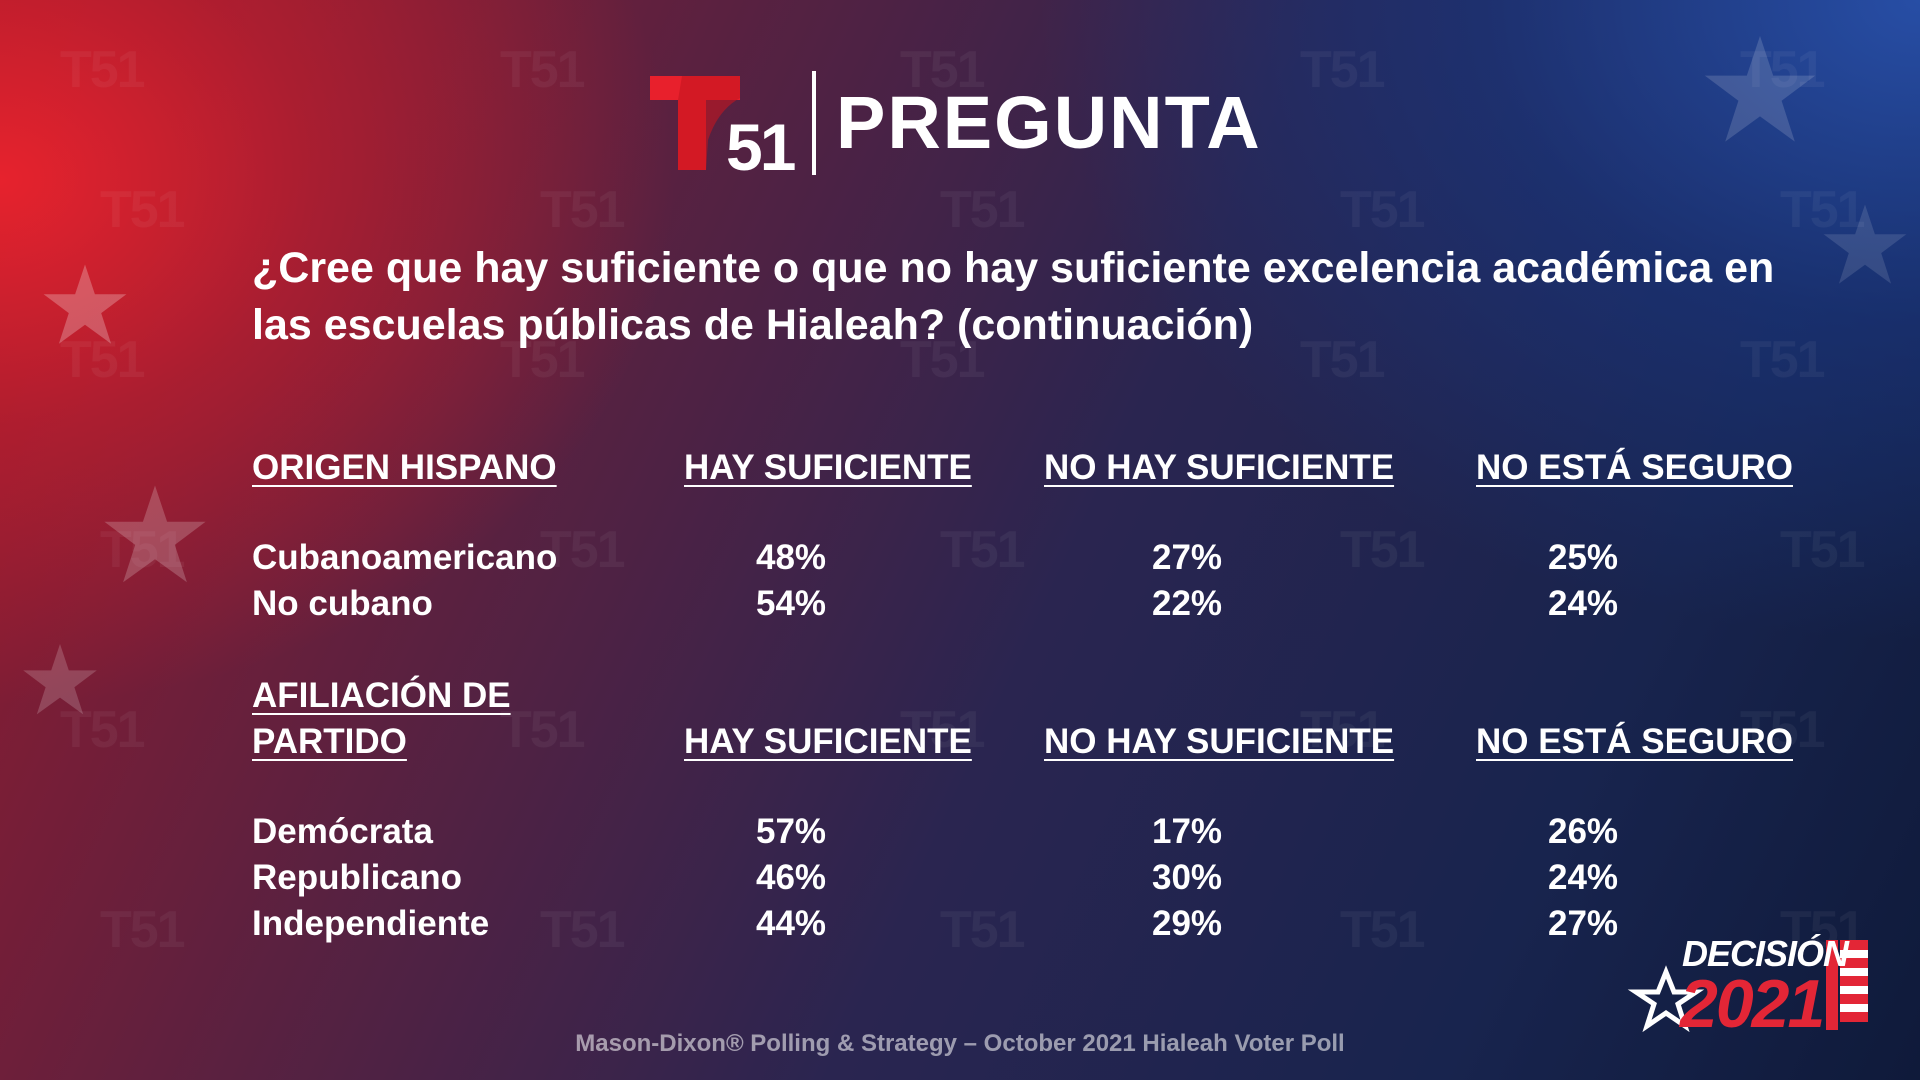 This screenshot has width=1920, height=1080. I want to click on col-header-hay-2: HAY SUFICIENTE, so click(828, 741).